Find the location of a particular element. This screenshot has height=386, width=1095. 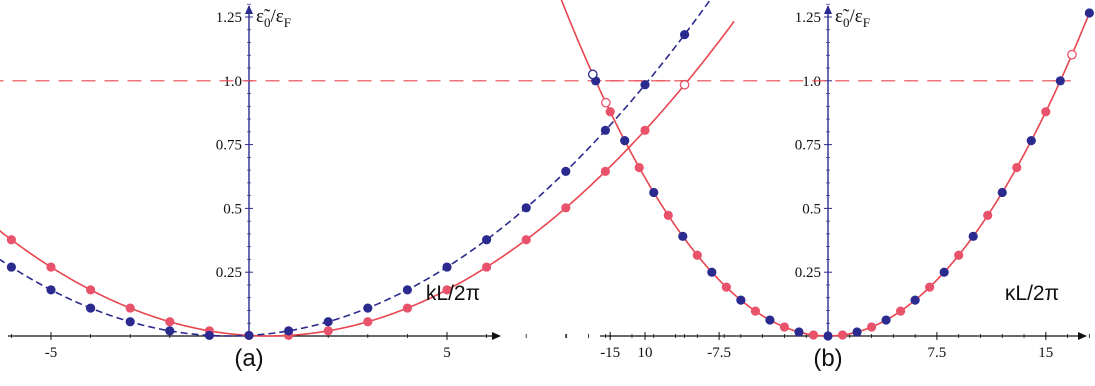

x-tick-label: 7.5 is located at coordinates (937, 353).